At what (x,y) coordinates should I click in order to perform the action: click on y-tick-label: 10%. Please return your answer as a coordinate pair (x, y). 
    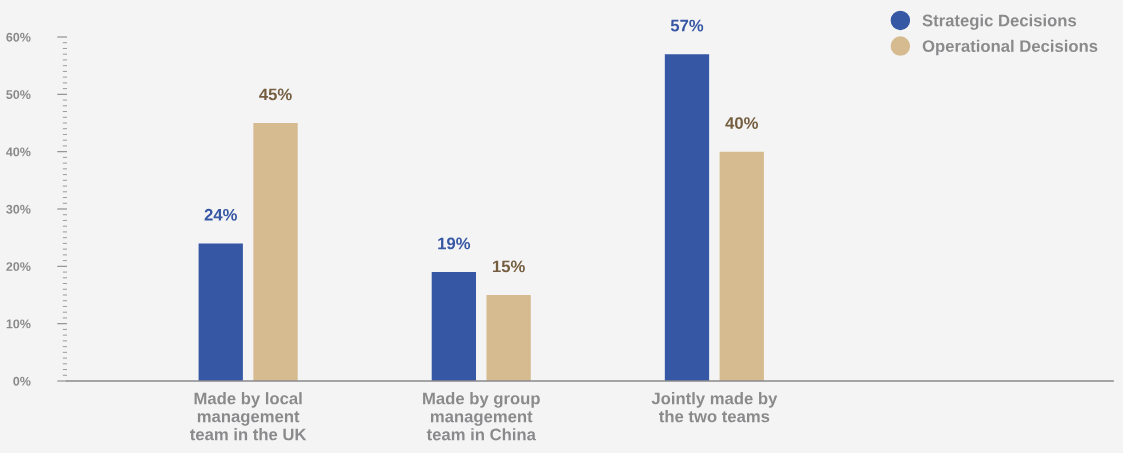
    Looking at the image, I should click on (18, 324).